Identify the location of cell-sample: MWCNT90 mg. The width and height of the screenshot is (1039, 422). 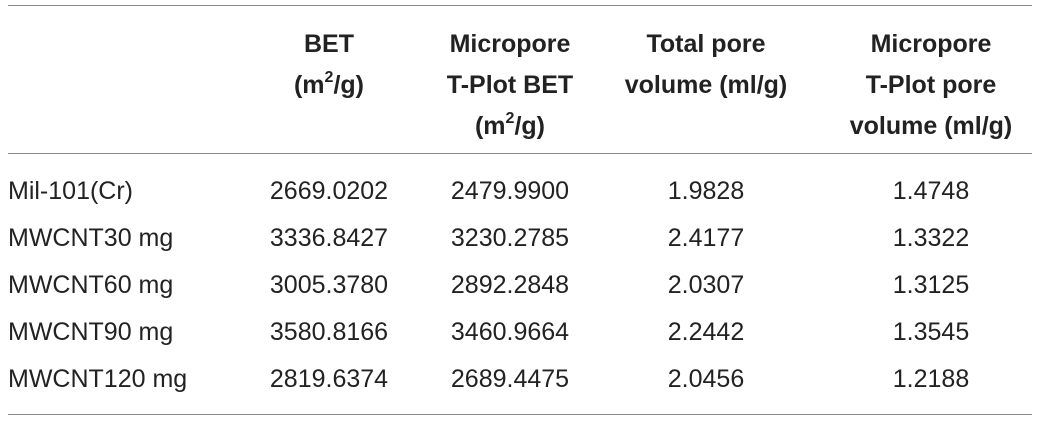
(91, 332).